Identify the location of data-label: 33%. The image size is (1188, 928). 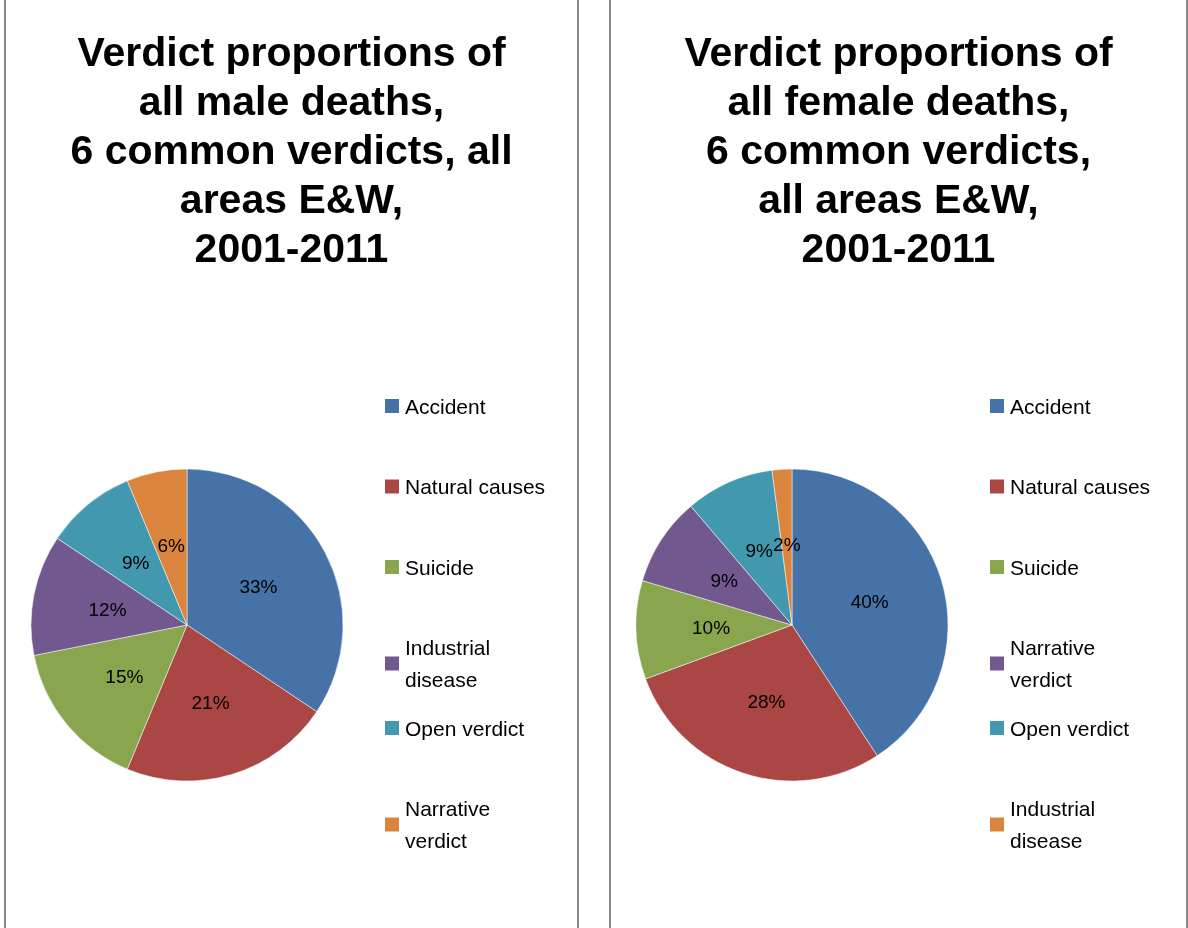
(258, 587).